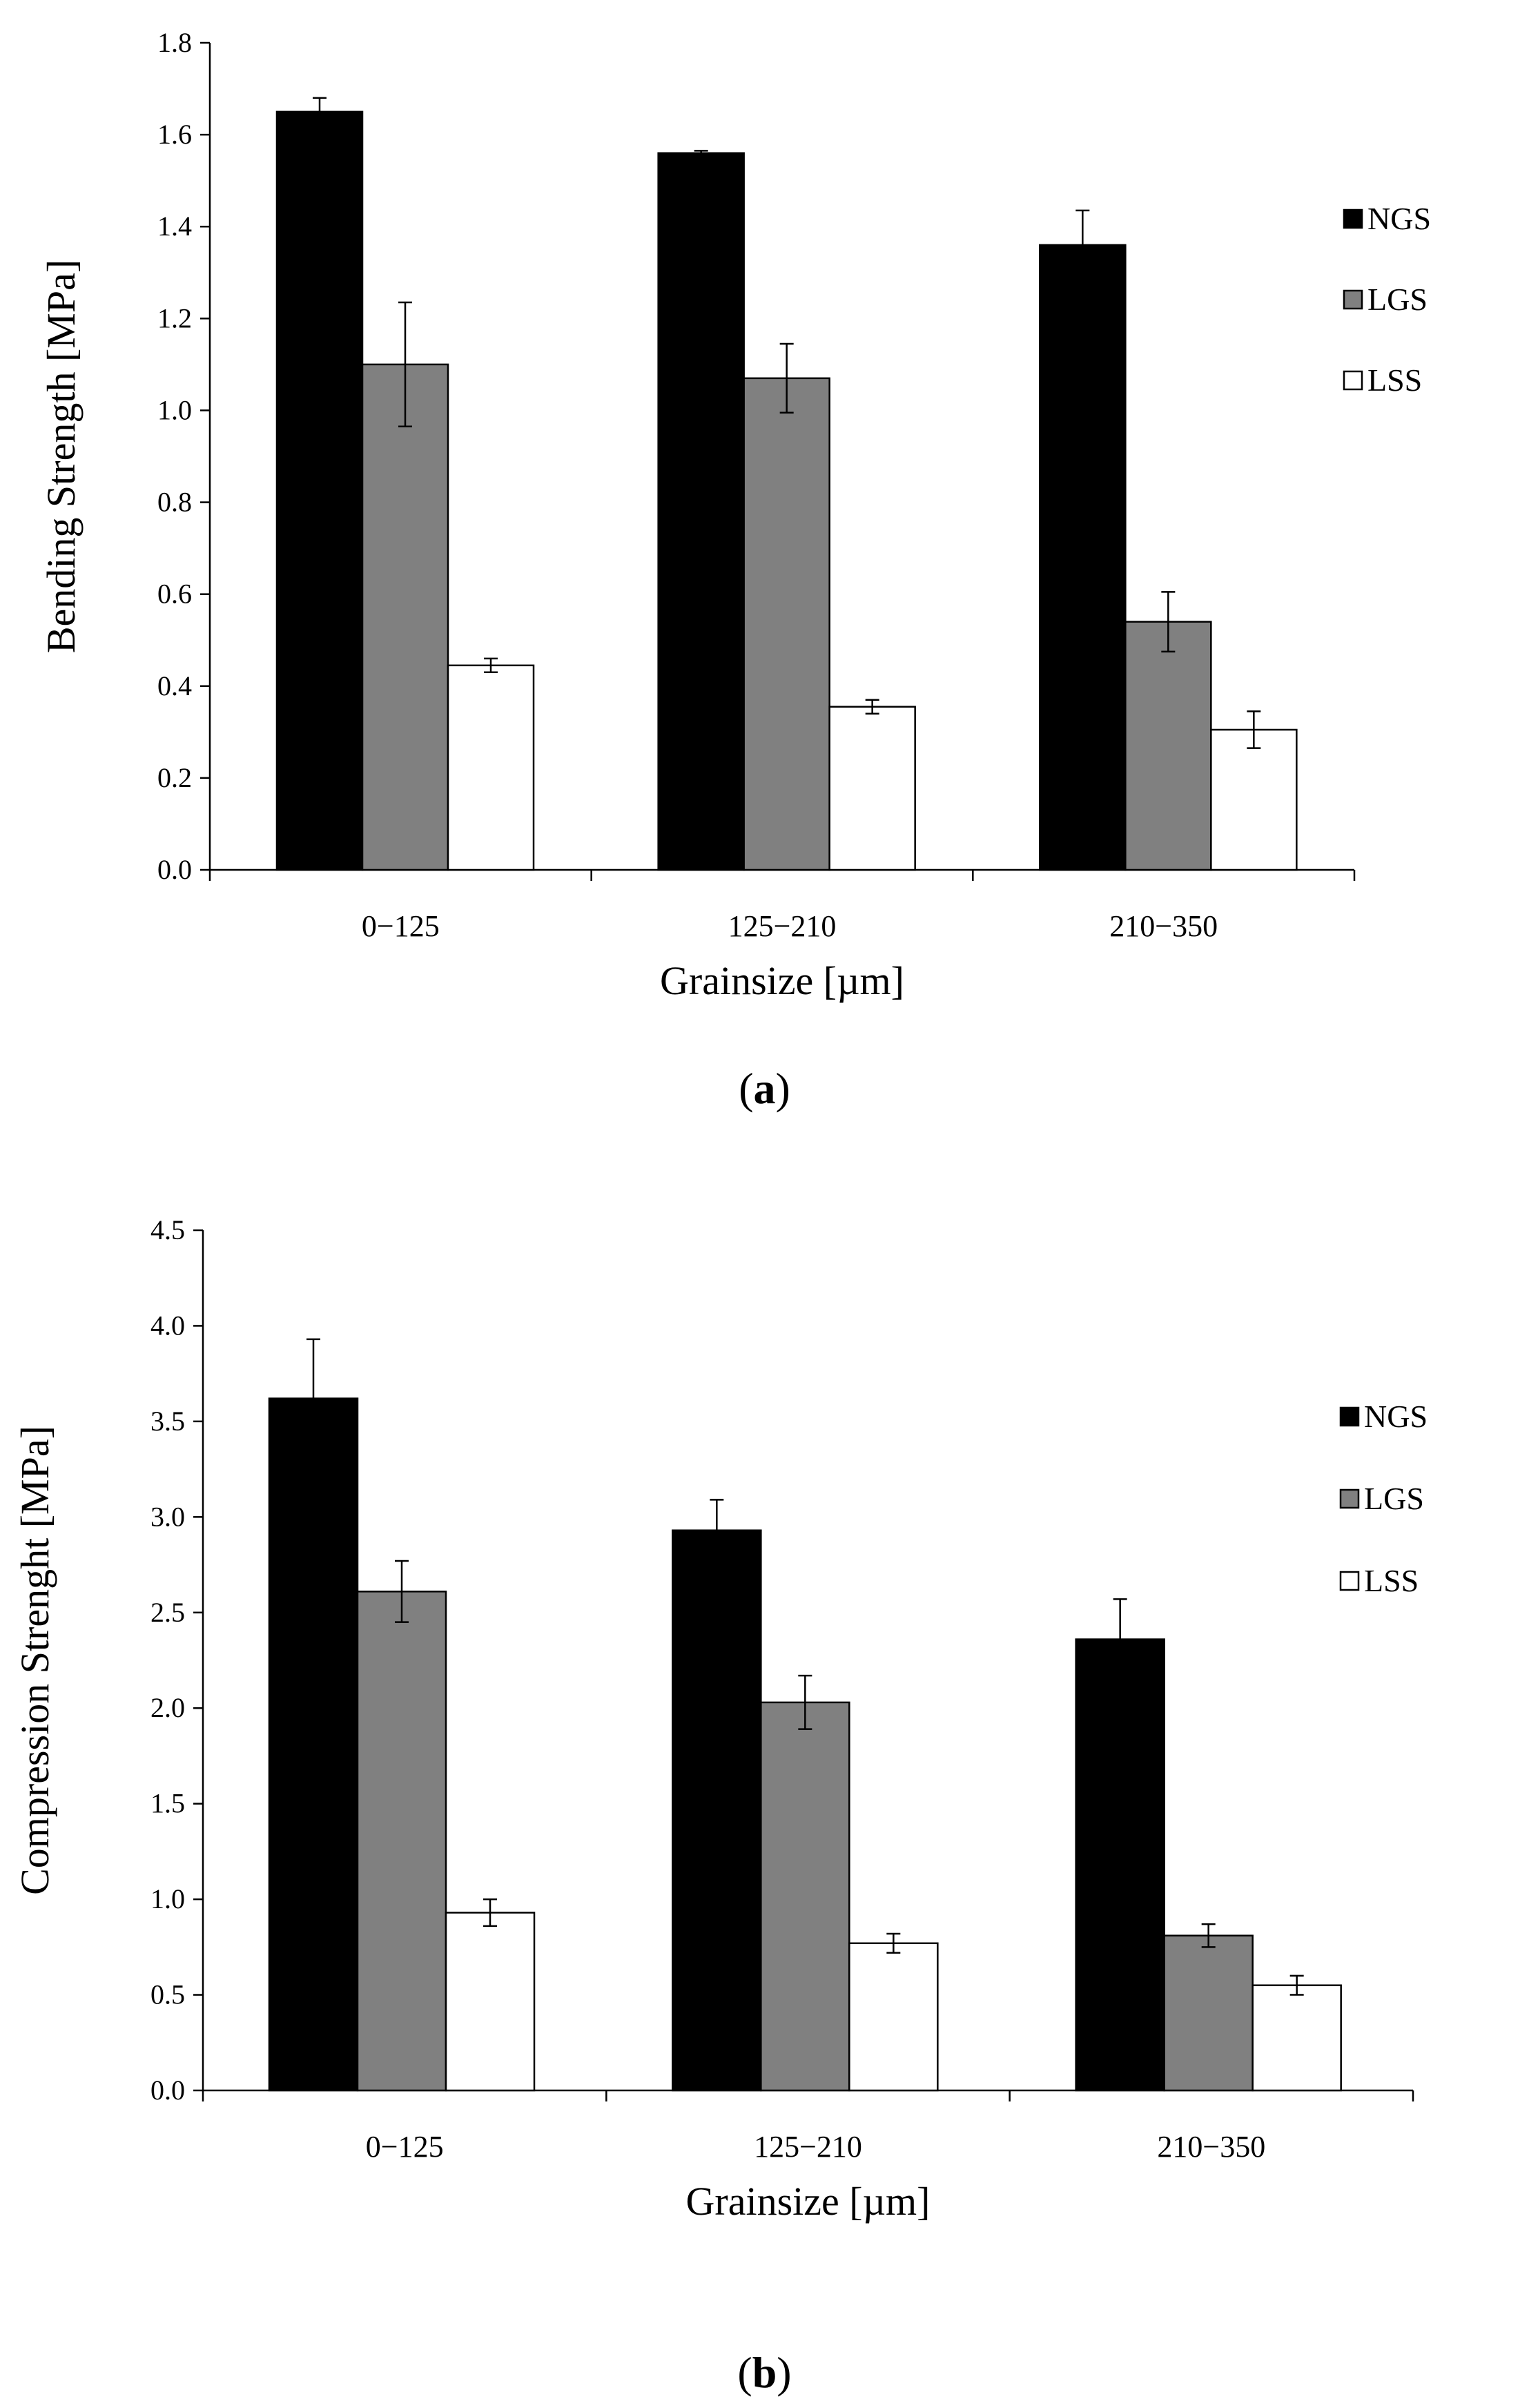 The height and width of the screenshot is (2408, 1529). What do you see at coordinates (167, 1994) in the screenshot?
I see `y-tick-label: 0.5` at bounding box center [167, 1994].